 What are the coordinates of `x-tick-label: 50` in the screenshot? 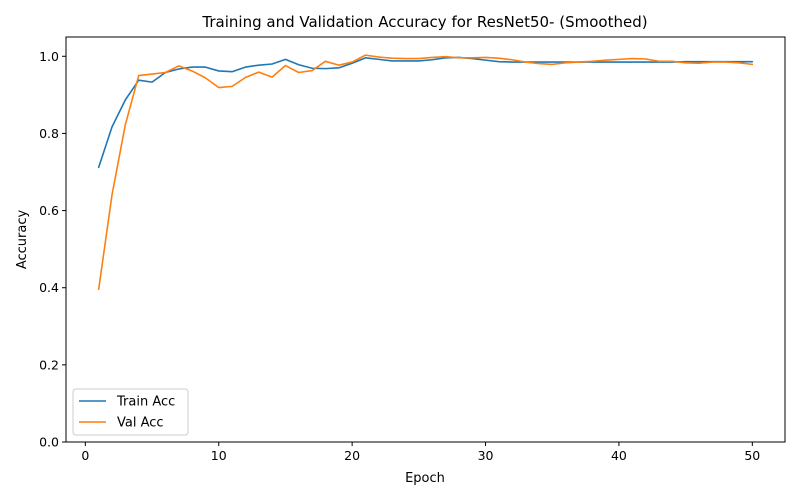 It's located at (752, 455).